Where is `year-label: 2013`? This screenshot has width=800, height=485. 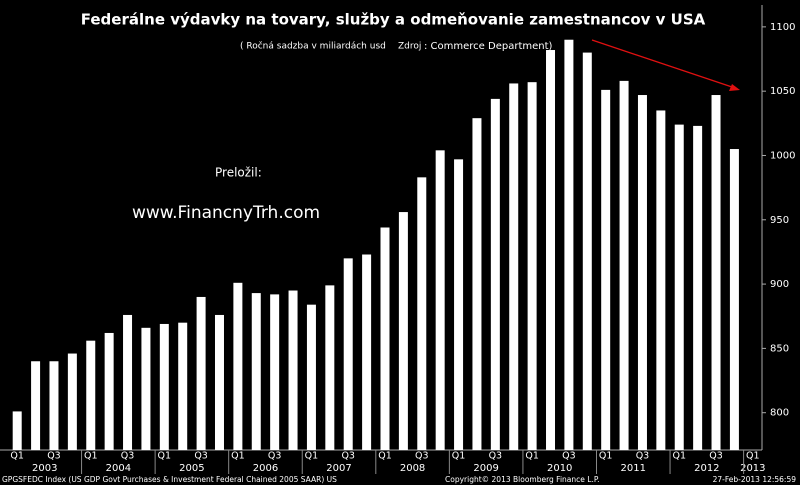 year-label: 2013 is located at coordinates (752, 468).